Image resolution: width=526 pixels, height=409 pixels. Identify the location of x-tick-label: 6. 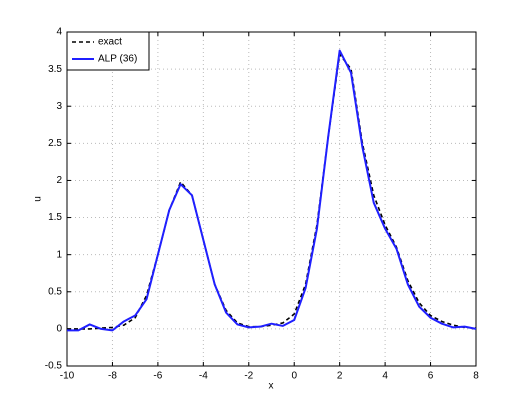
(431, 376).